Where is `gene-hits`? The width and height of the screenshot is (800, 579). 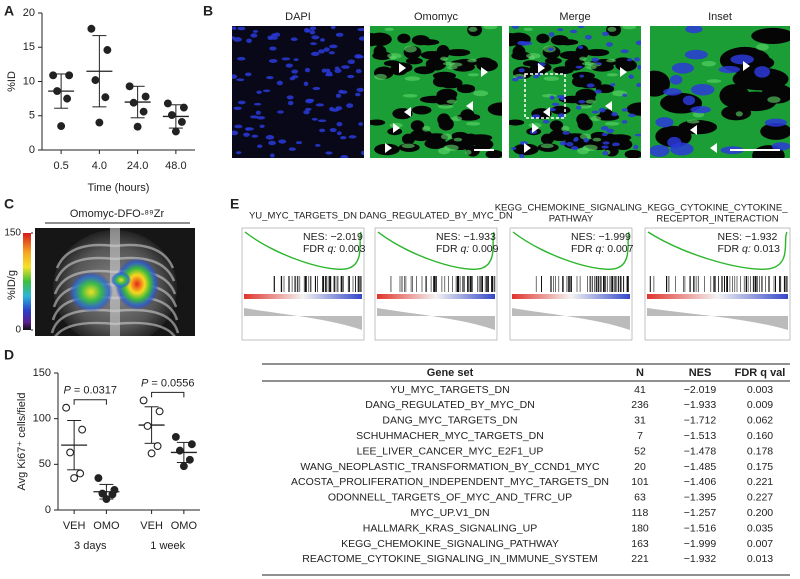 gene-hits is located at coordinates (443, 284).